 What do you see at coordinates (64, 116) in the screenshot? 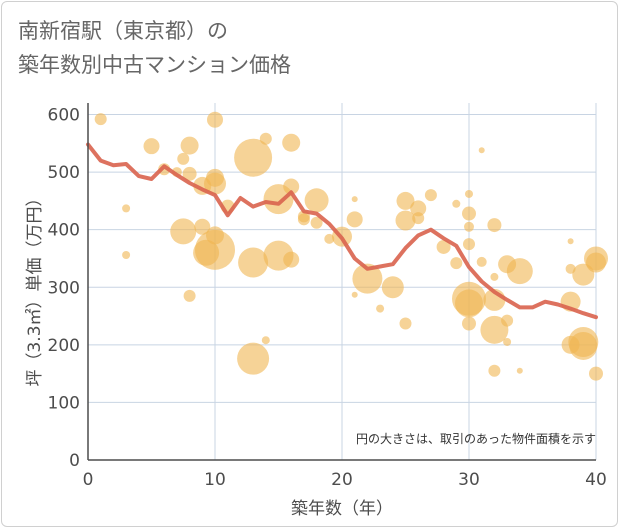
I see `y-tick-label: 600` at bounding box center [64, 116].